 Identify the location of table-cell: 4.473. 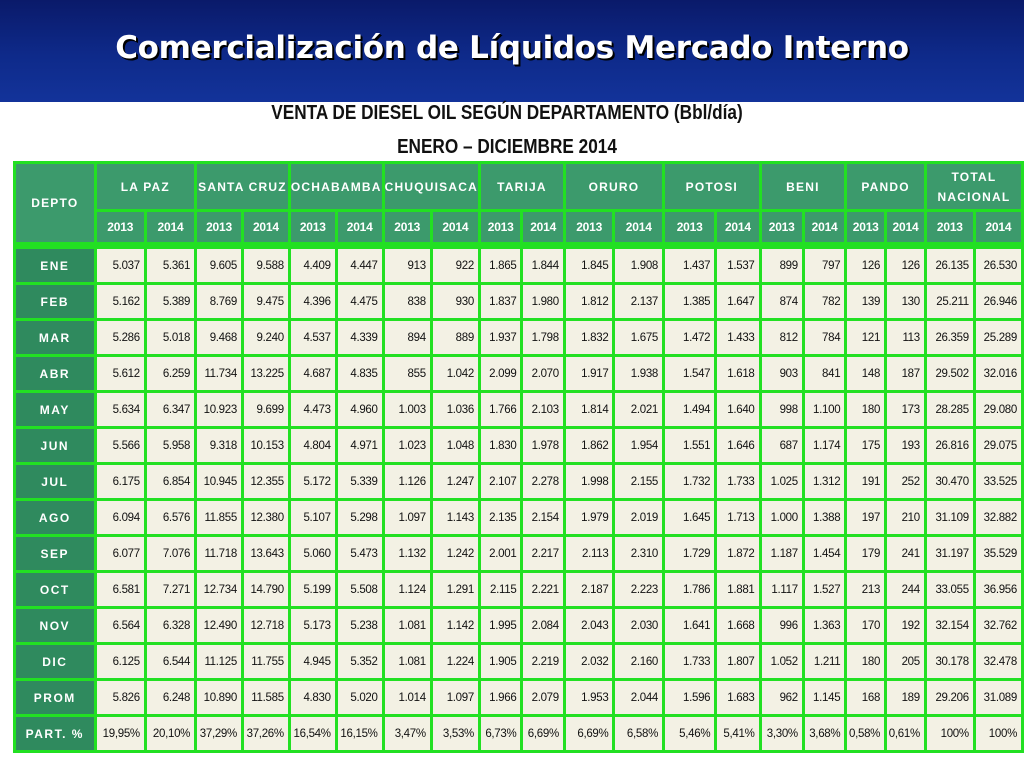
(312, 409).